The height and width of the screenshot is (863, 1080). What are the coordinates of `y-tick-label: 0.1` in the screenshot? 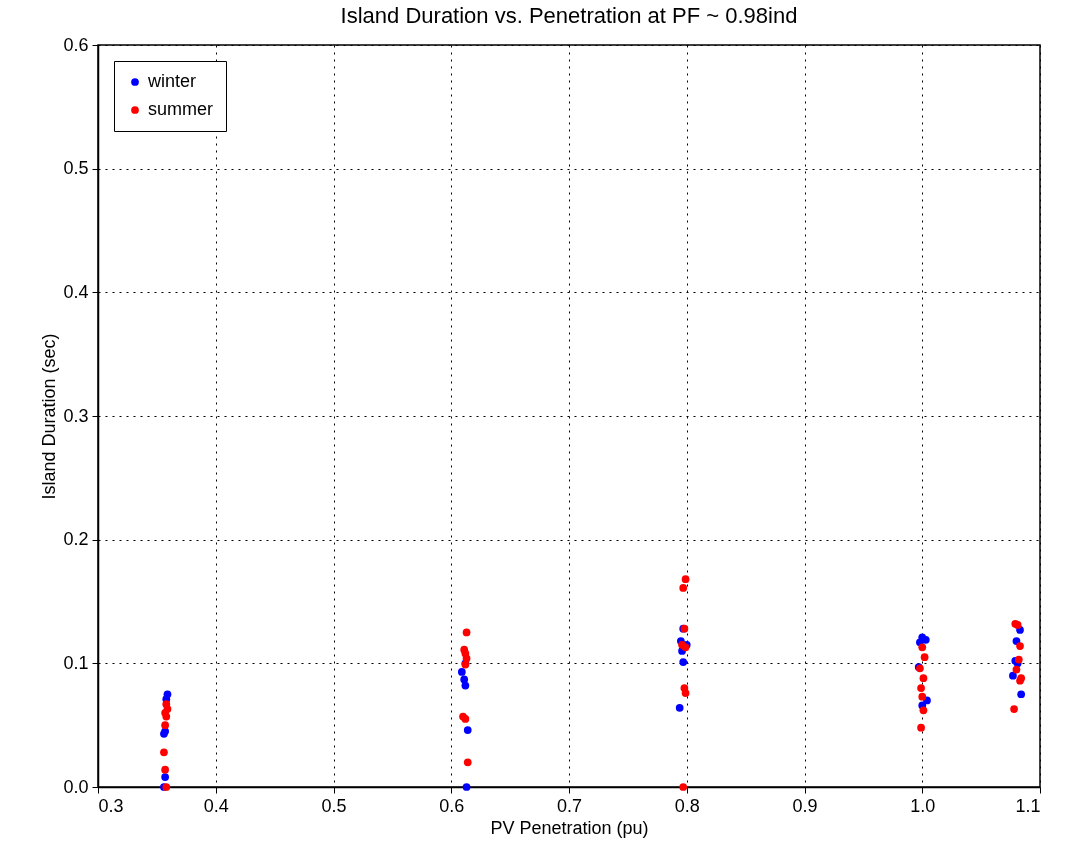 It's located at (76, 662).